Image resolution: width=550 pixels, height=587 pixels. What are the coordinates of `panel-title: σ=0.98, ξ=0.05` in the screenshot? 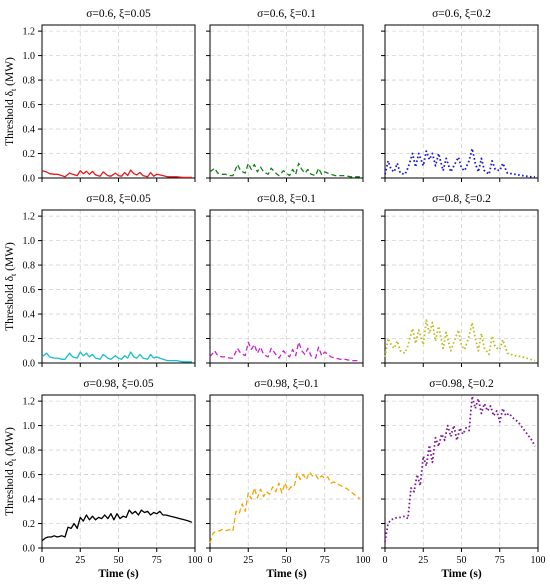 It's located at (118, 384).